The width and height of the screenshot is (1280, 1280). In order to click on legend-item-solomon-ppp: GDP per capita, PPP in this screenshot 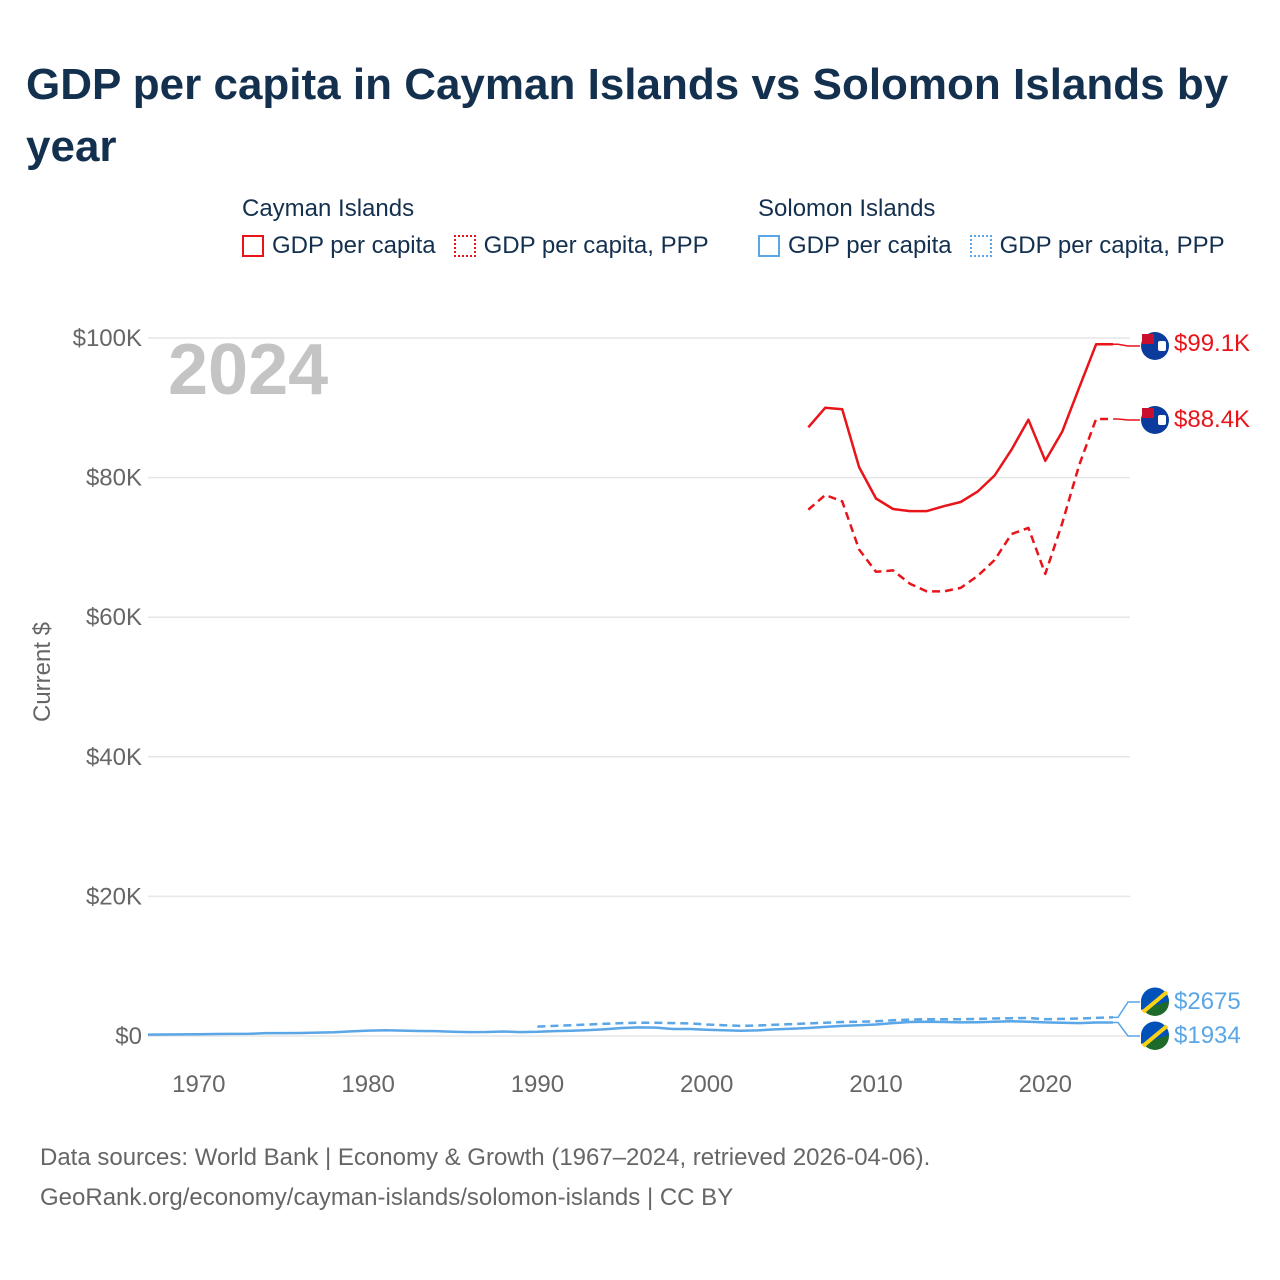, I will do `click(1097, 246)`.